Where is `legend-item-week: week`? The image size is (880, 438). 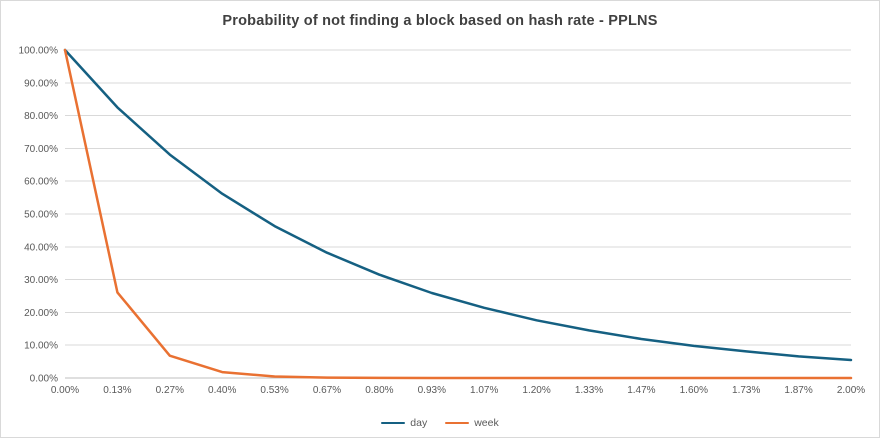 legend-item-week: week is located at coordinates (472, 423).